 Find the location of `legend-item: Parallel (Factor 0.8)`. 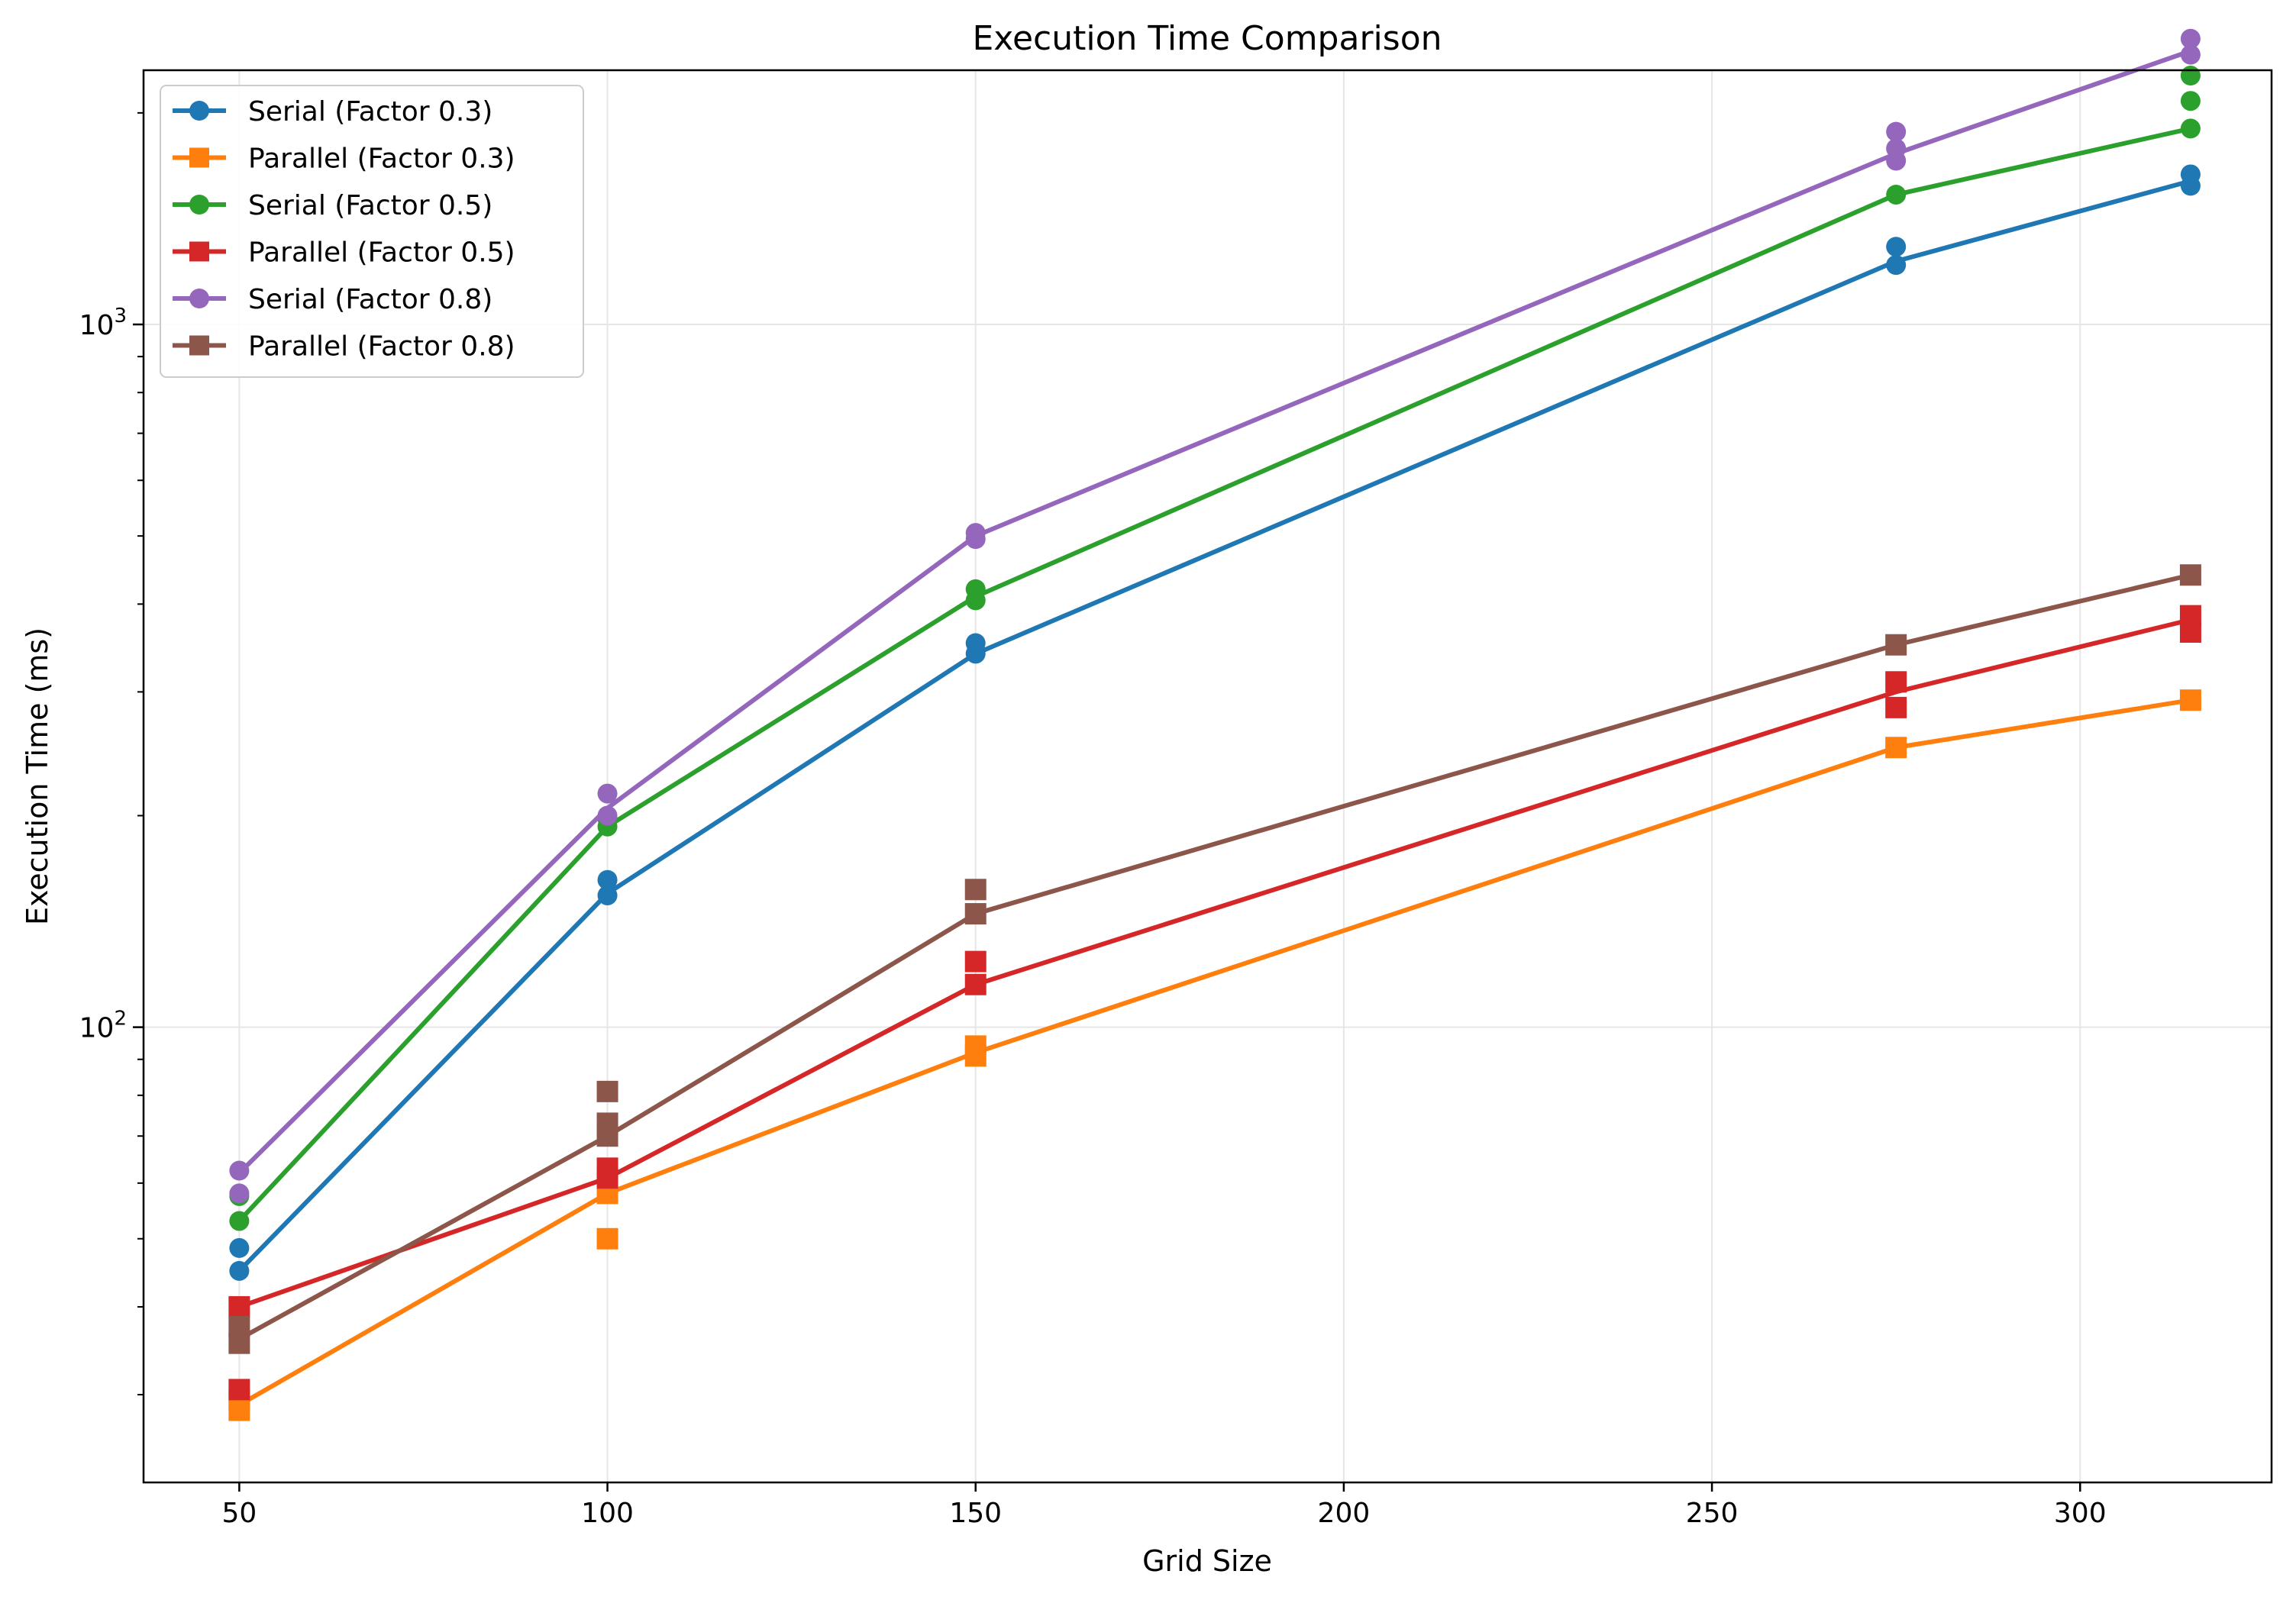

legend-item: Parallel (Factor 0.8) is located at coordinates (344, 347).